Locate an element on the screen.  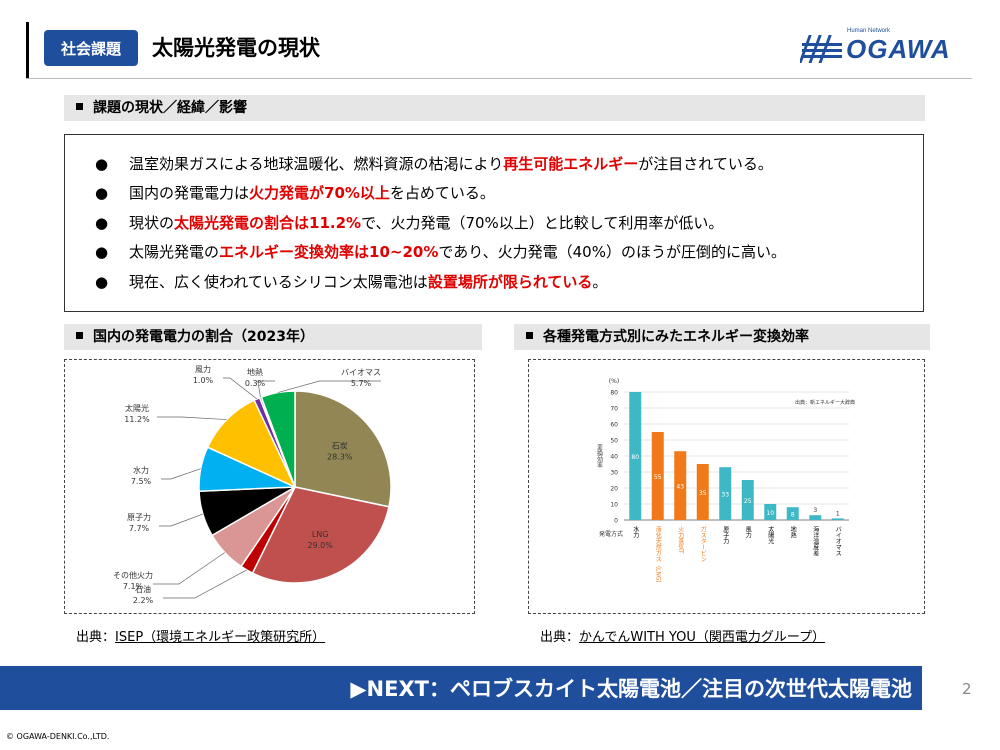
logo-subtitle: Human Network is located at coordinates (869, 31).